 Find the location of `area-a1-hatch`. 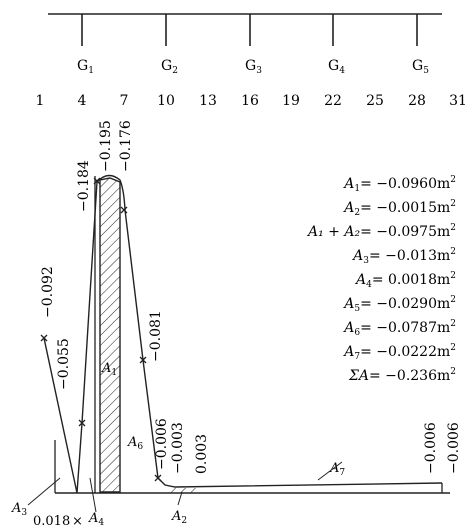

area-a1-hatch is located at coordinates (110, 335).